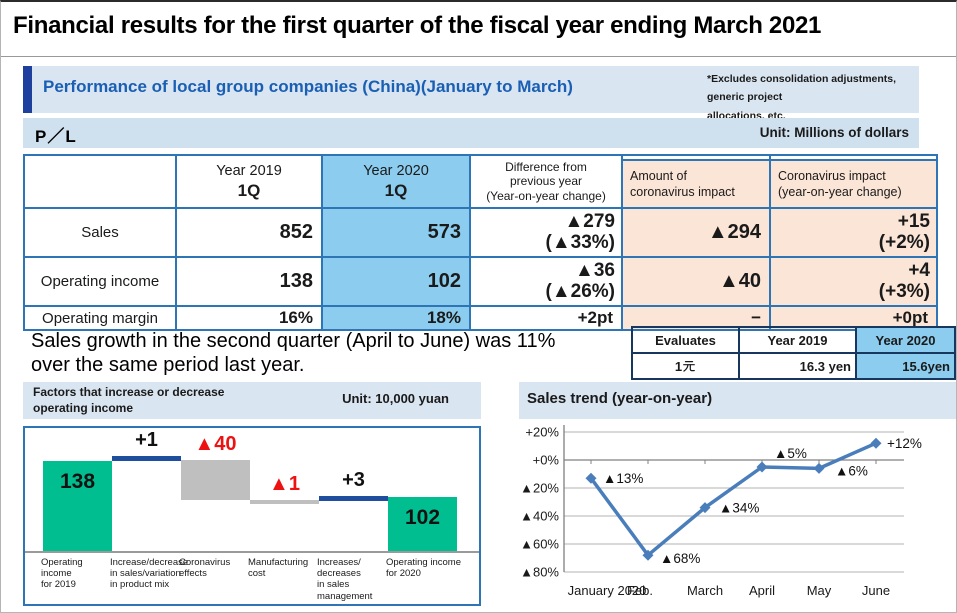  I want to click on fx-header-evaluates: Evaluates, so click(685, 340).